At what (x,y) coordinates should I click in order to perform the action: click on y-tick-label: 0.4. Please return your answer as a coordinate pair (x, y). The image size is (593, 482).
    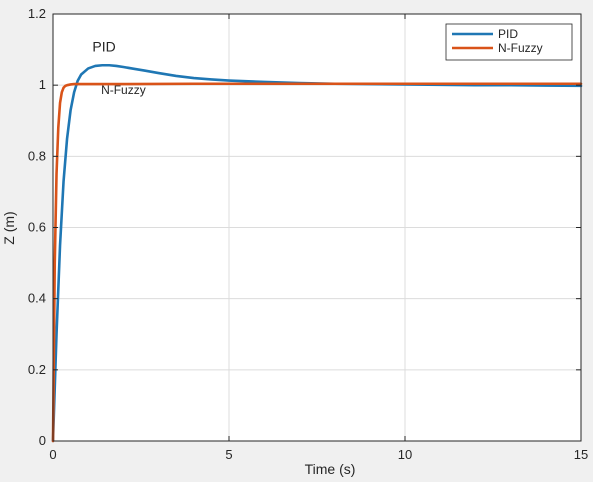
    Looking at the image, I should click on (37, 298).